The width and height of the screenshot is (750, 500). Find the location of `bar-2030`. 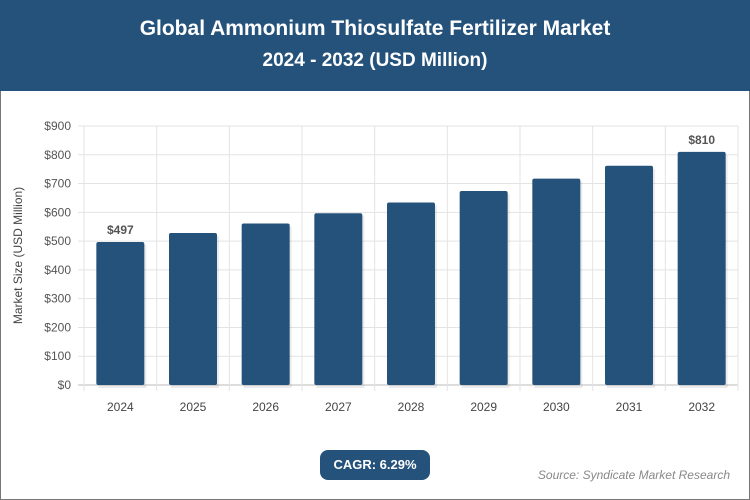

bar-2030 is located at coordinates (556, 281).